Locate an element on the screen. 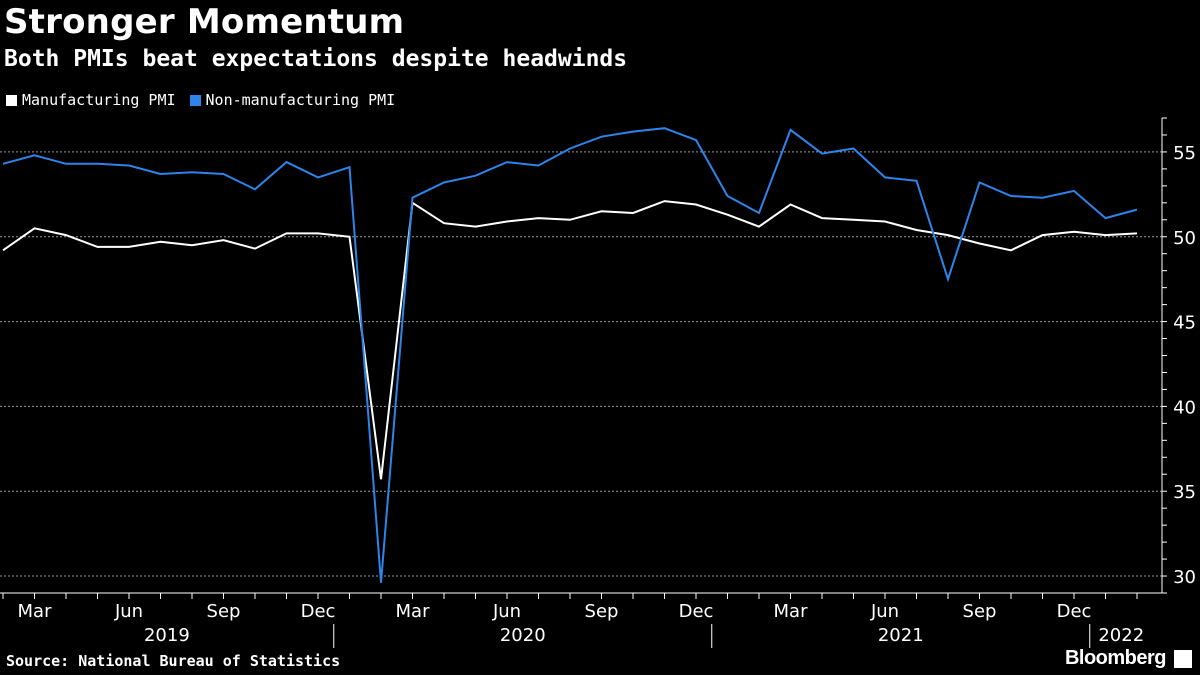  brand-logo: Bloomberg is located at coordinates (1115, 658).